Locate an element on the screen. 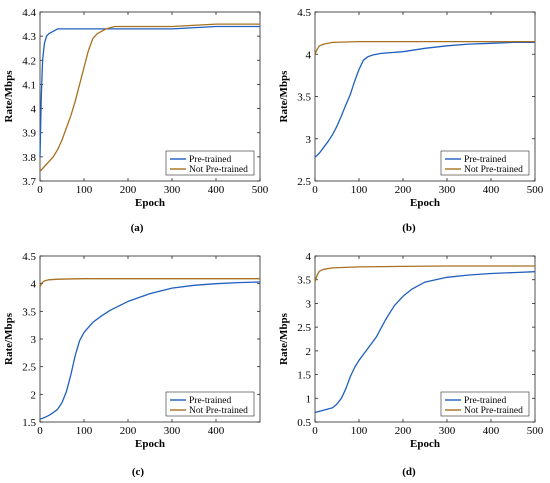 This screenshot has height=483, width=550. y-tick-label: 4.2 is located at coordinates (29, 61).